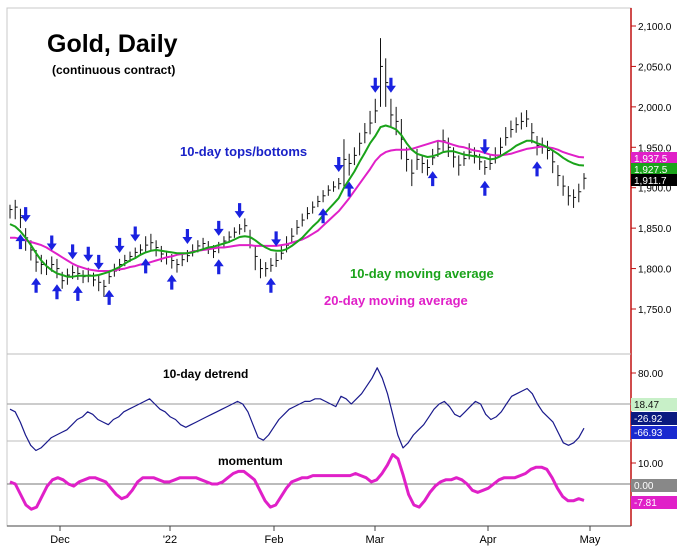 Image resolution: width=681 pixels, height=559 pixels. I want to click on price-last-value-label: 1,911.7, so click(650, 181).